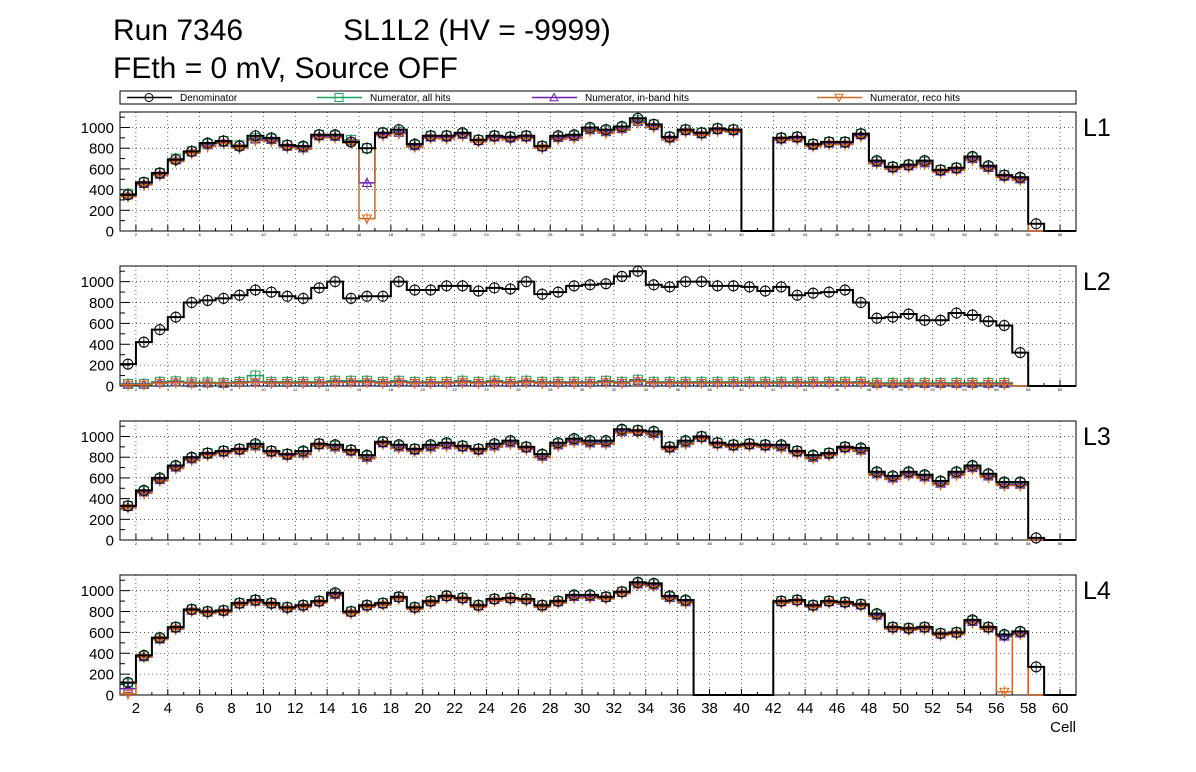  I want to click on chart-title: Run 7346 SL1L2 (HV = -9999), so click(362, 31).